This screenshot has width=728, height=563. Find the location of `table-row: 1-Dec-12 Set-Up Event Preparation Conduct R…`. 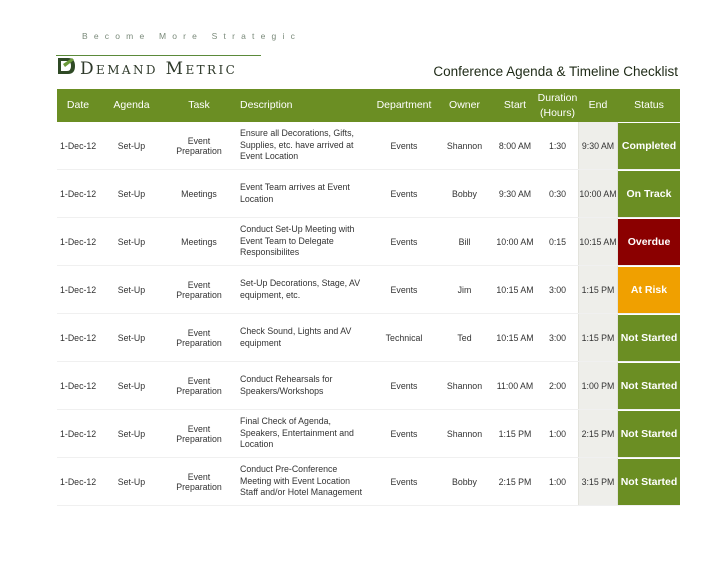

table-row: 1-Dec-12 Set-Up Event Preparation Conduct R… is located at coordinates (368, 386).